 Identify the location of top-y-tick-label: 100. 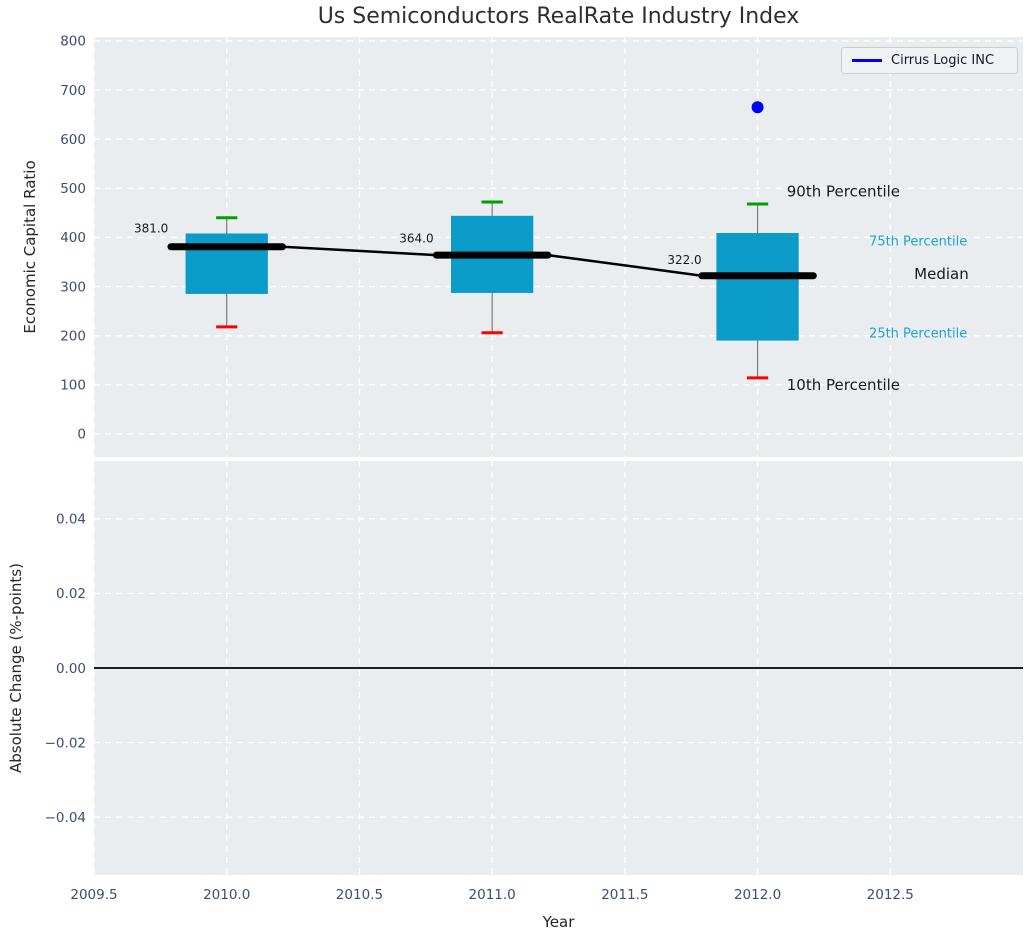
(73, 386).